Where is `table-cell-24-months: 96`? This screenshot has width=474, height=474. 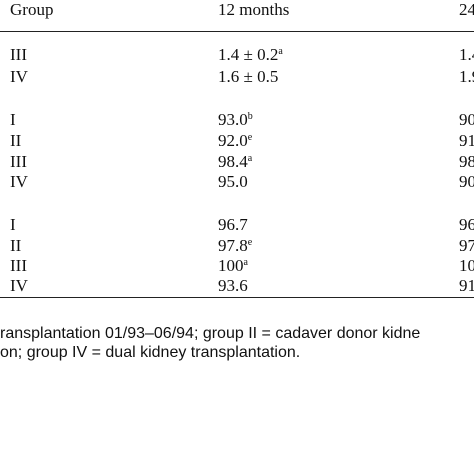
table-cell-24-months: 96 is located at coordinates (466, 224).